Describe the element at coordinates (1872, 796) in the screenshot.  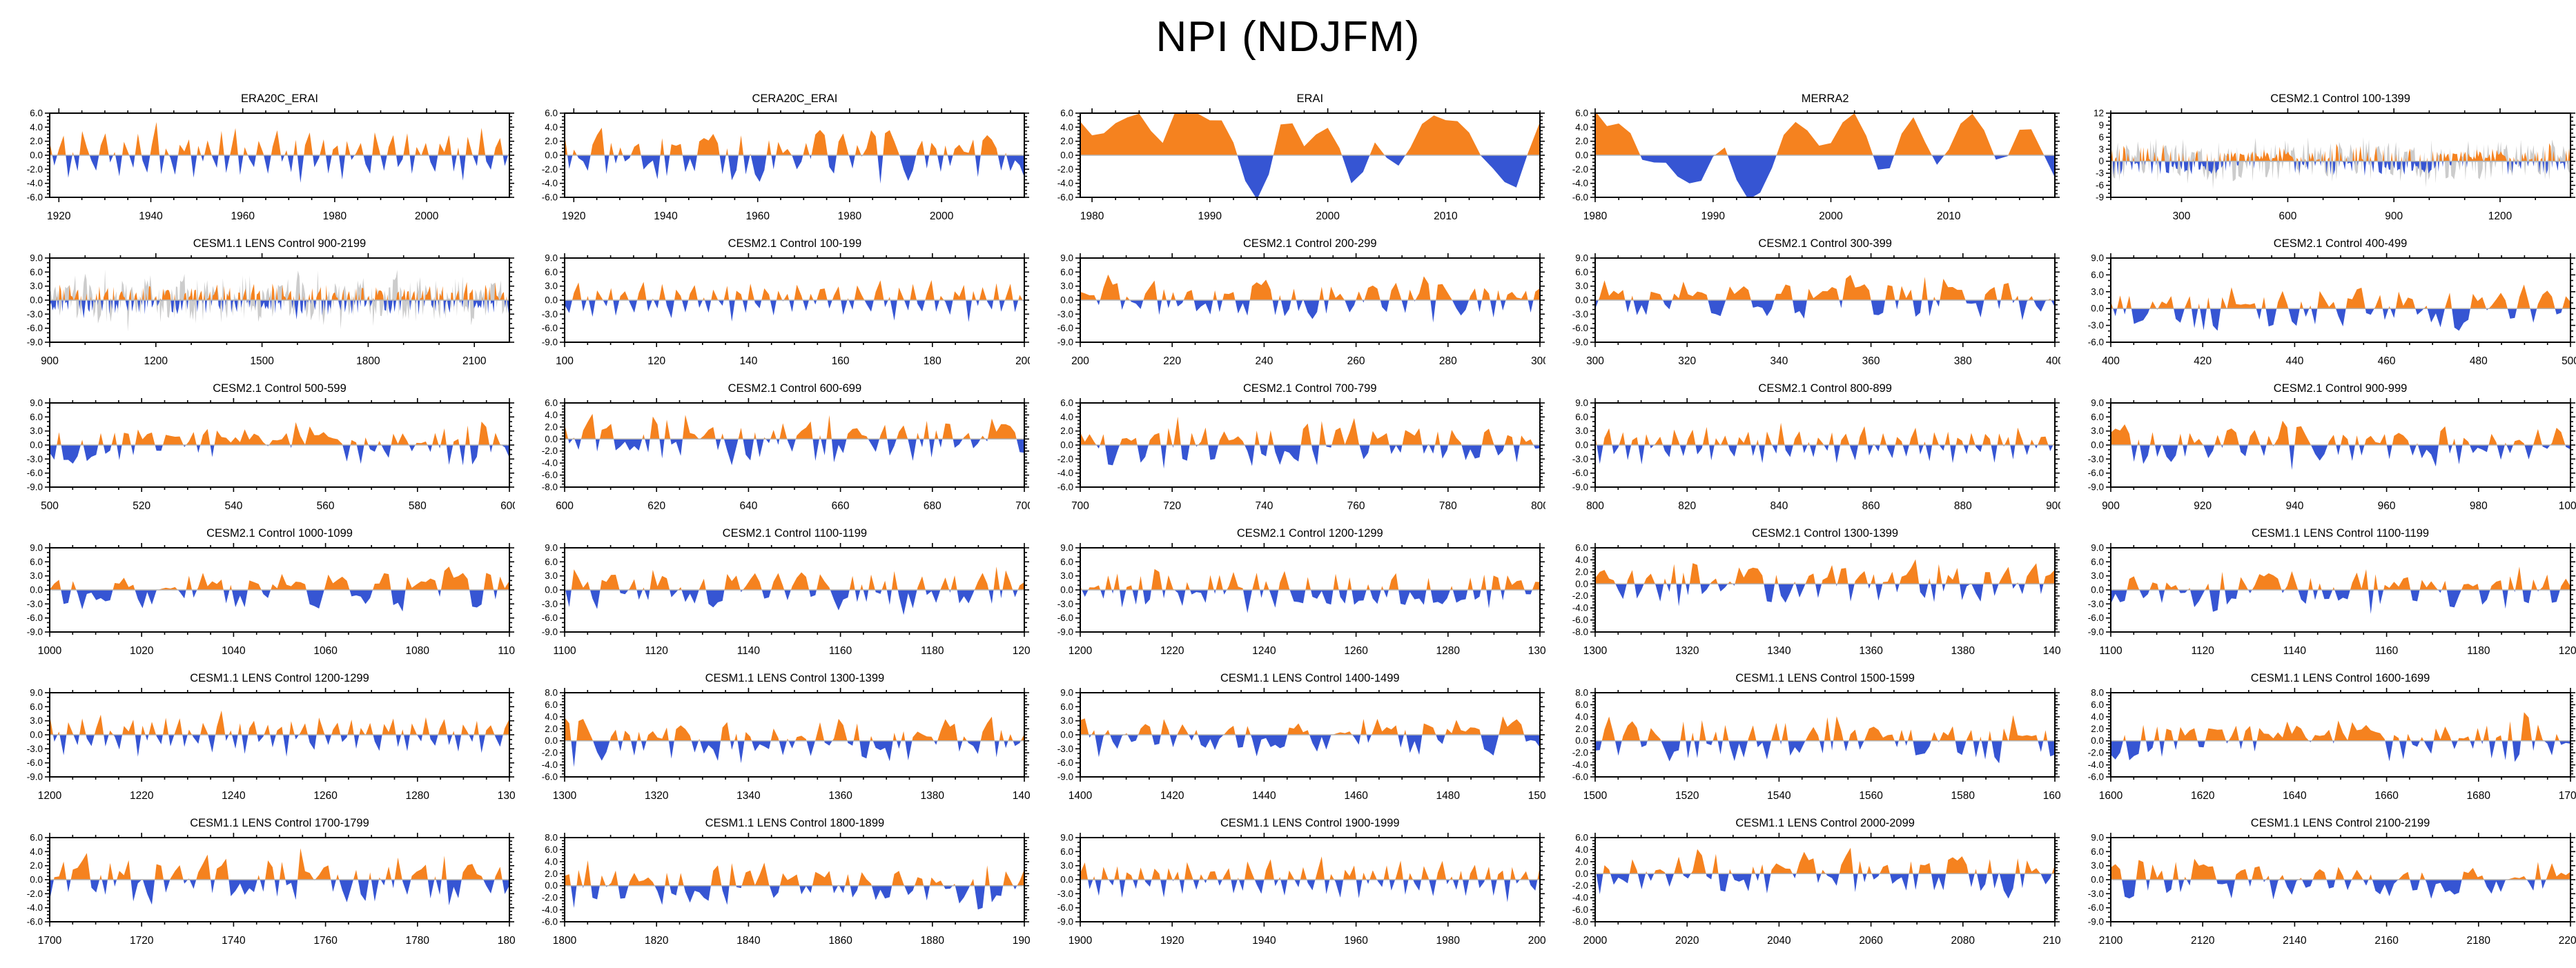
I see `svg-text: 1560` at that location.